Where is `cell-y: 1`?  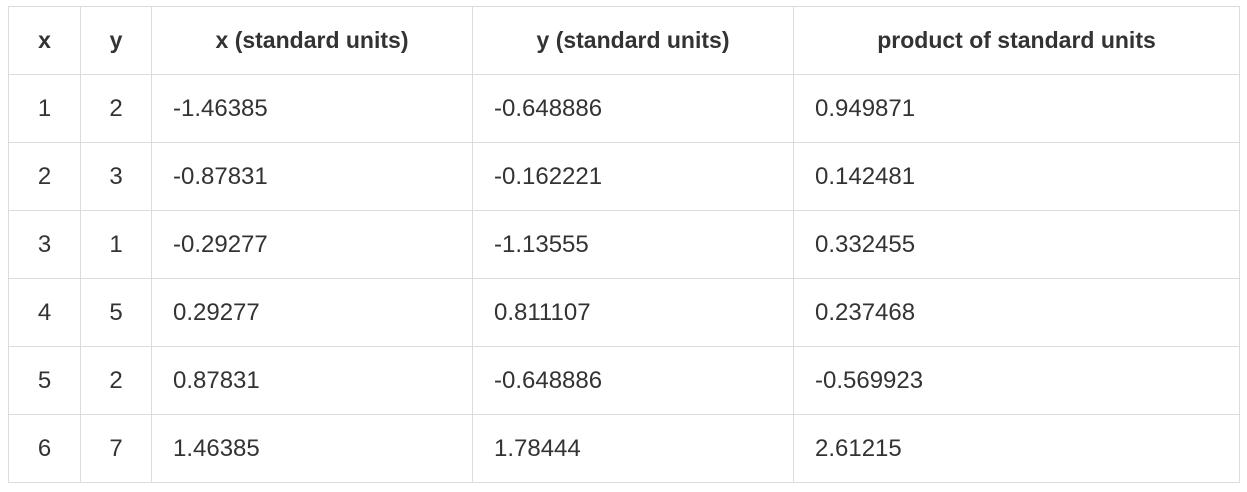
cell-y: 1 is located at coordinates (116, 244).